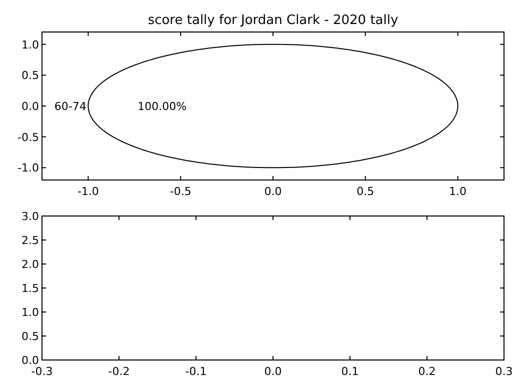 Image resolution: width=520 pixels, height=390 pixels. Describe the element at coordinates (119, 371) in the screenshot. I see `x-tick-label: -0.2` at that location.